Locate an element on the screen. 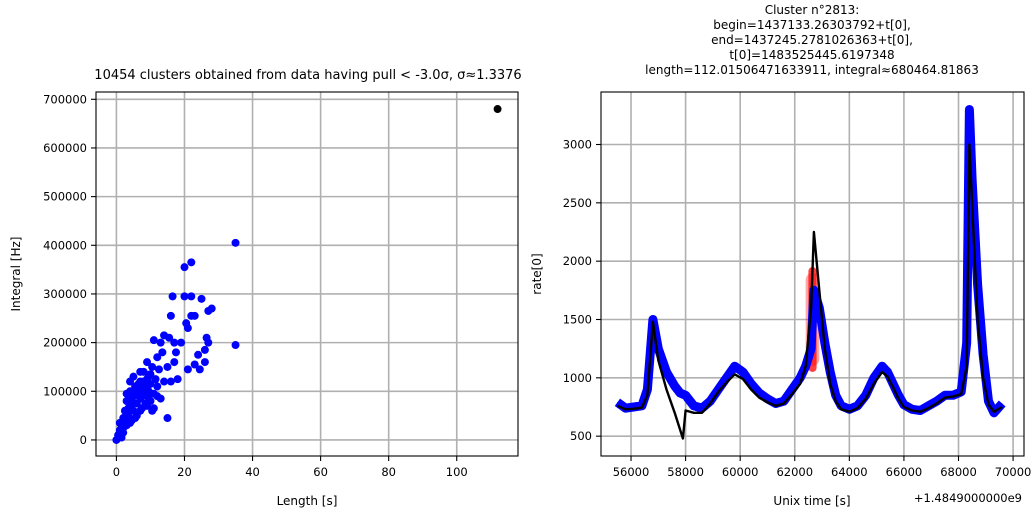  left-x-tick-label: 80 is located at coordinates (388, 472).